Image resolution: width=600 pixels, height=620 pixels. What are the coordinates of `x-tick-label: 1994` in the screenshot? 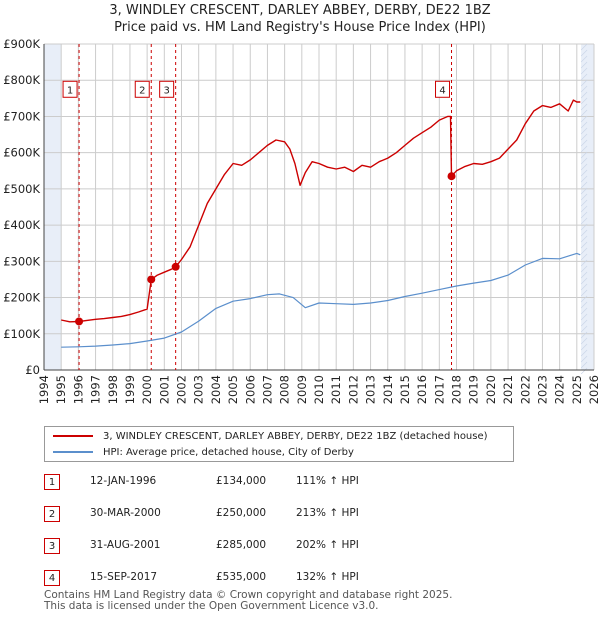 It's located at (44, 389).